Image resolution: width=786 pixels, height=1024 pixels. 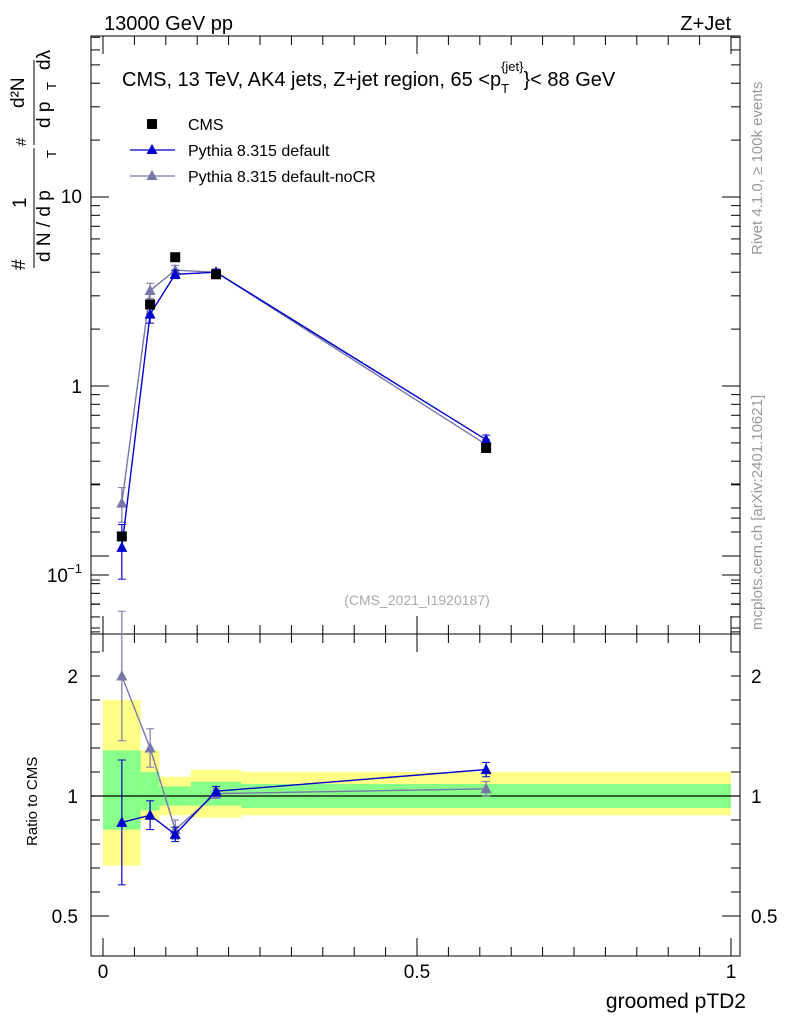 I want to click on svg-text: d p, so click(x=44, y=115).